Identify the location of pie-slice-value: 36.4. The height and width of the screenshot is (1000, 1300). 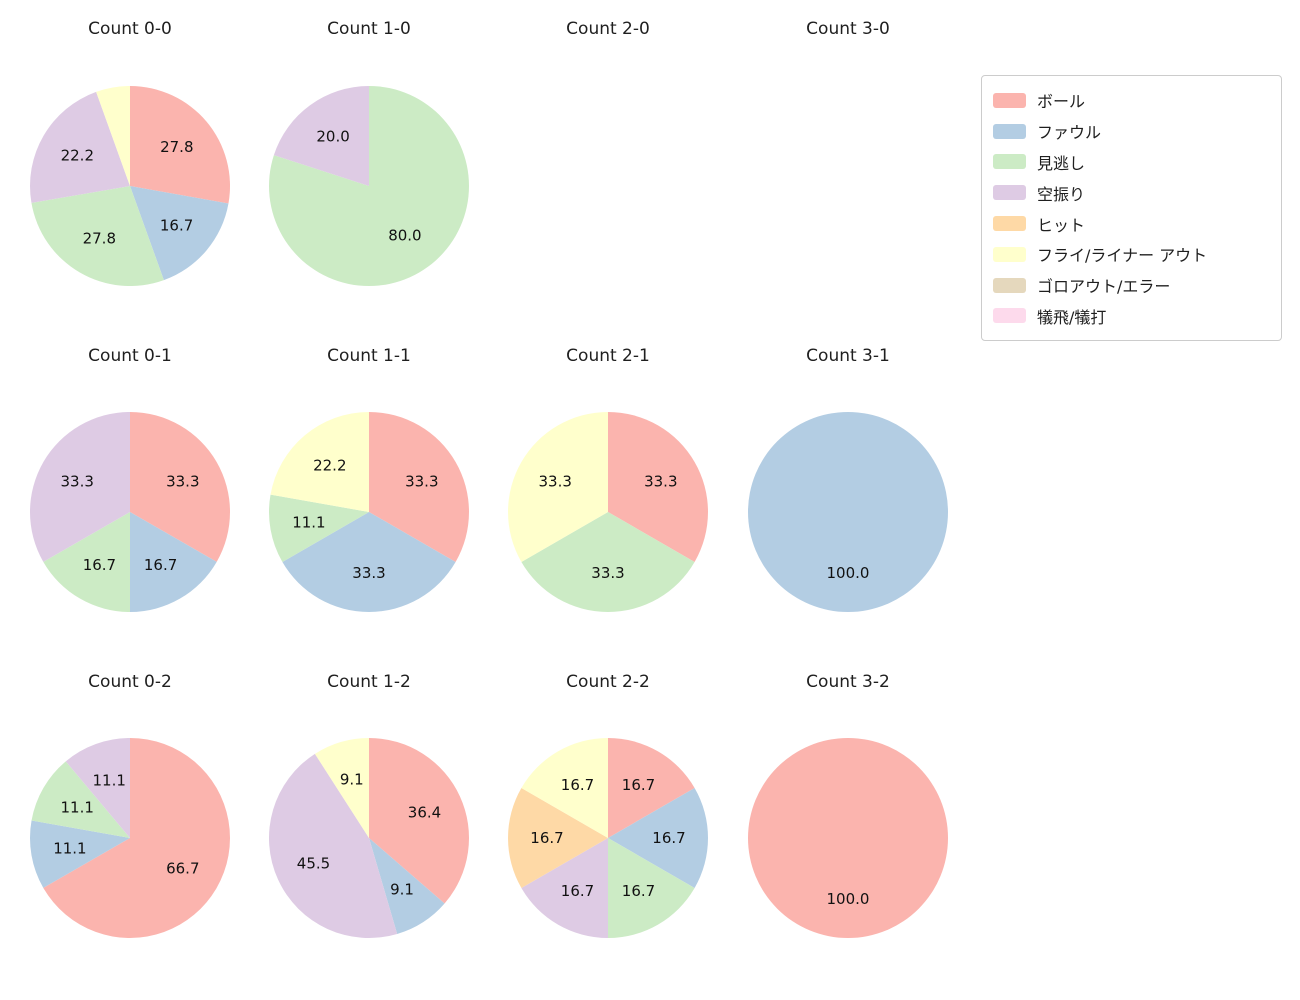
(424, 813).